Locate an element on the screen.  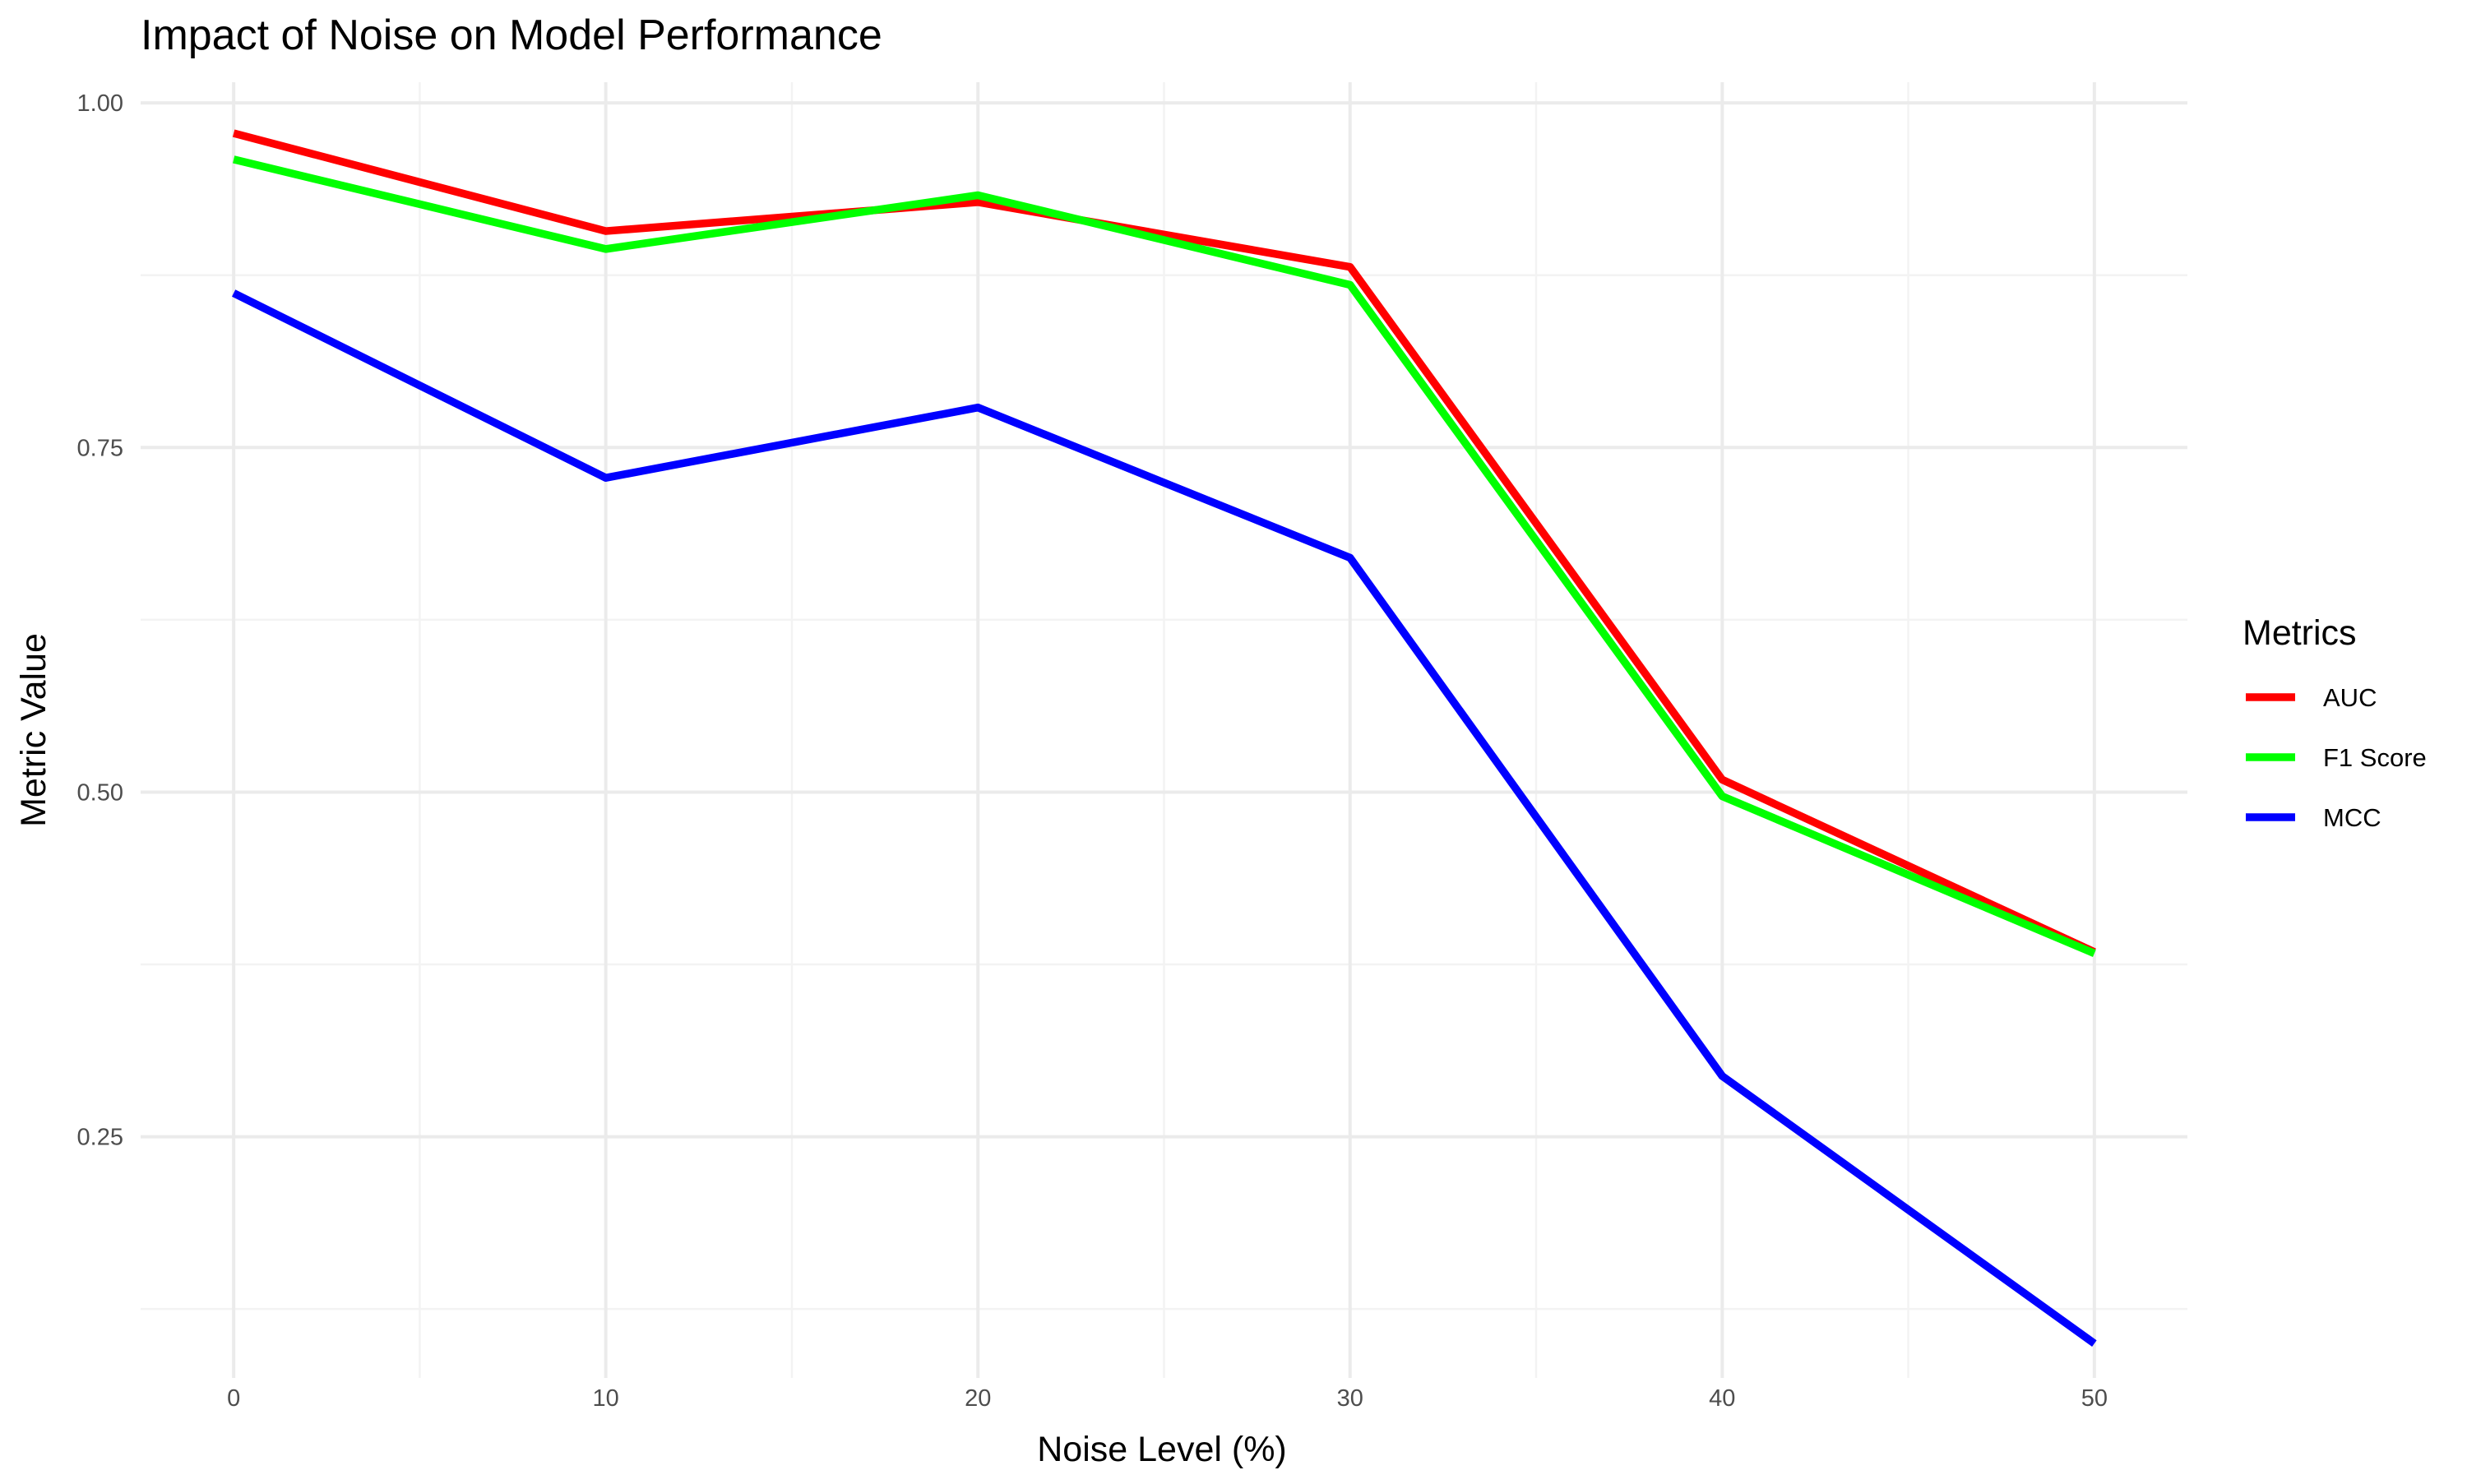
y-axis-title: Metric Value is located at coordinates (34, 730).